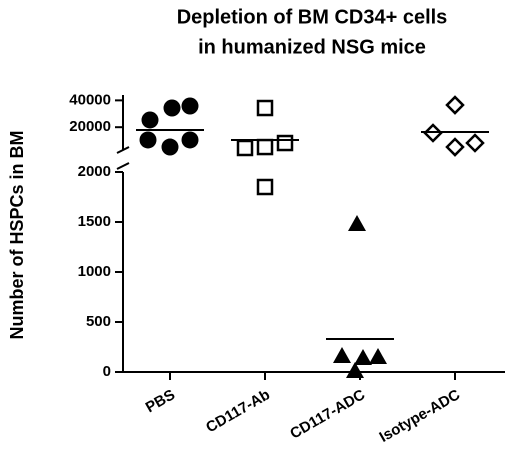 The height and width of the screenshot is (472, 520). Describe the element at coordinates (94, 171) in the screenshot. I see `y-tick-label: 2000` at that location.